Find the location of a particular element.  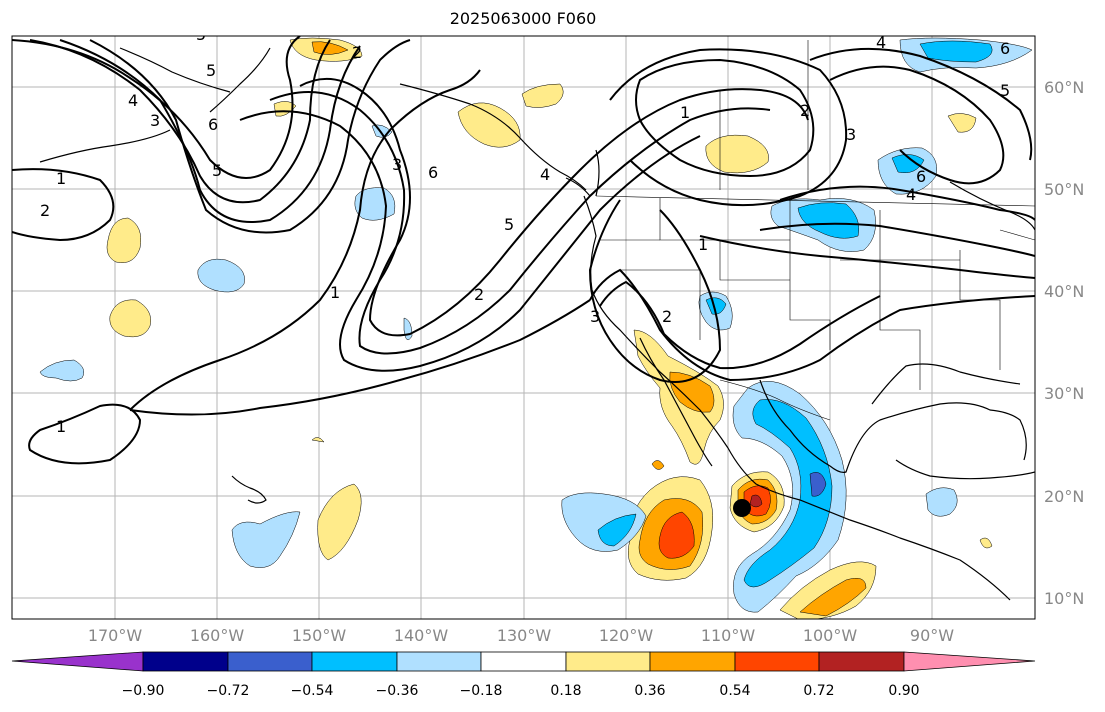

colorbar-tick-label: −0.54 is located at coordinates (312, 691).